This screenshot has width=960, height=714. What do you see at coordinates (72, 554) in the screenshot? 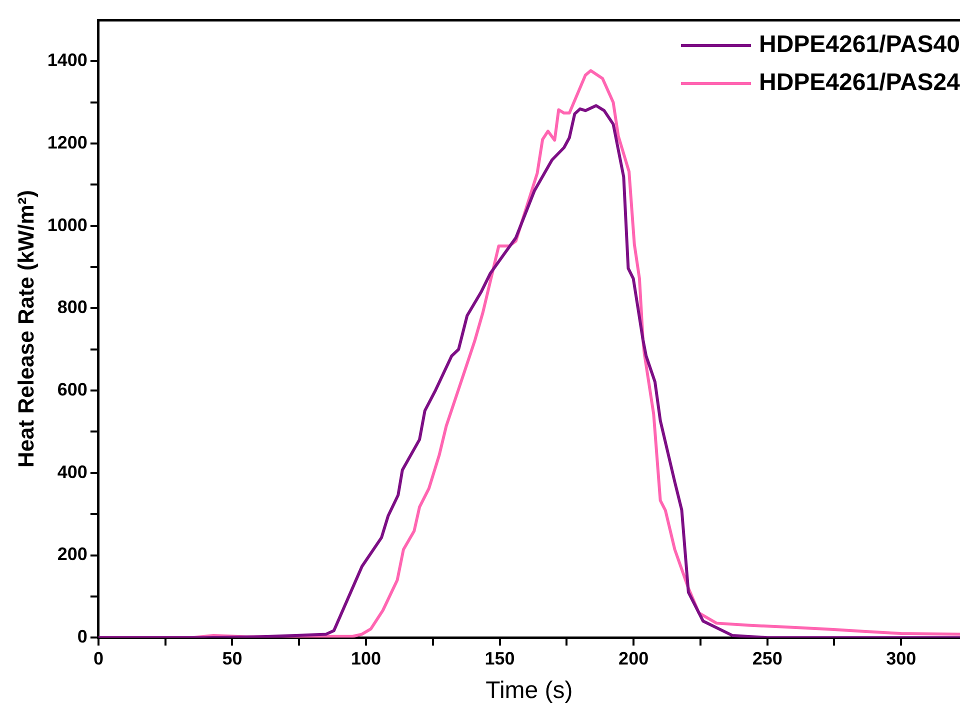
I see `y-tick-label: 200` at bounding box center [72, 554].